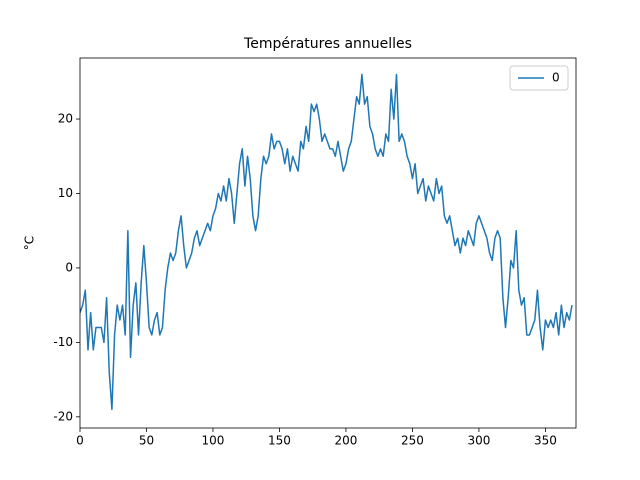 The height and width of the screenshot is (480, 640). I want to click on x-tick-label: 300, so click(478, 441).